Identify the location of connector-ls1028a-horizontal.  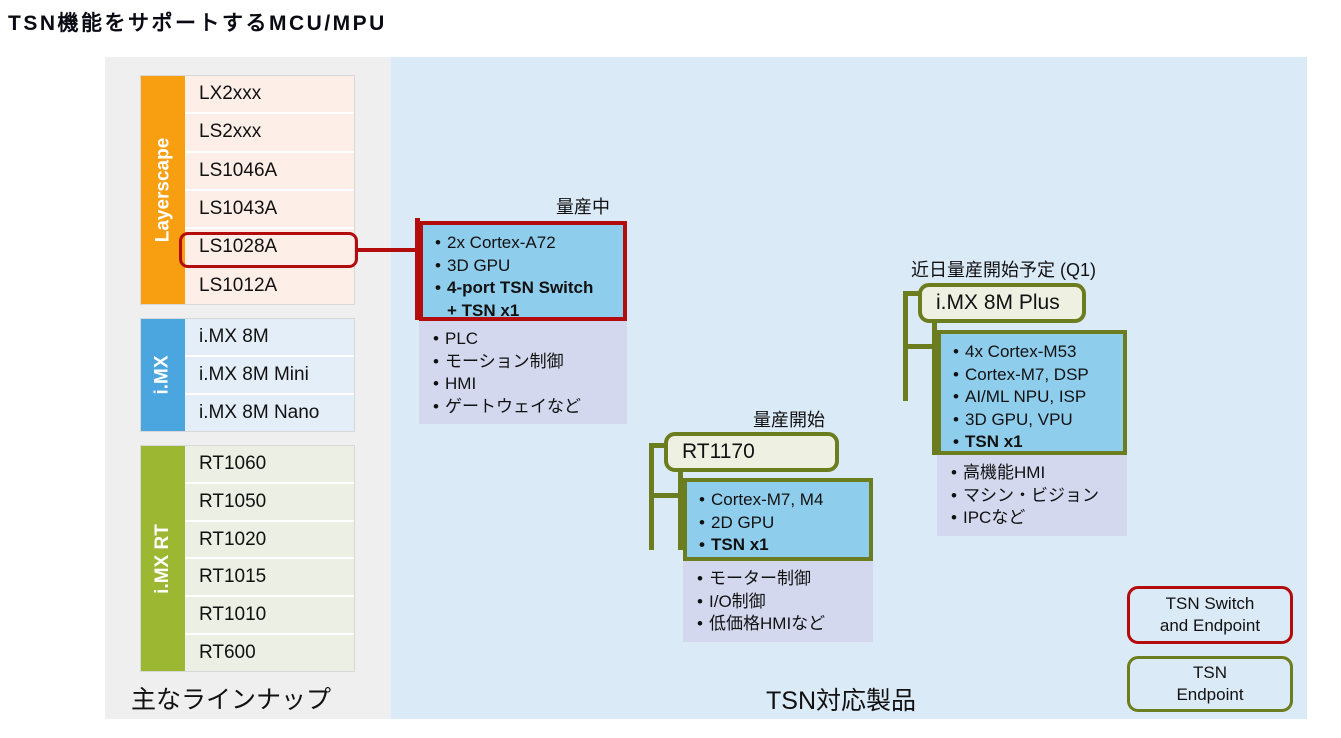
(388, 250).